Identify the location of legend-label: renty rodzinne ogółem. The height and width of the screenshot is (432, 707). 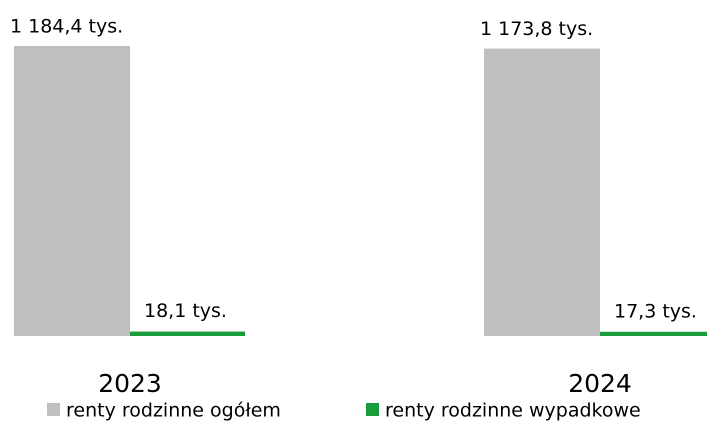
(173, 411).